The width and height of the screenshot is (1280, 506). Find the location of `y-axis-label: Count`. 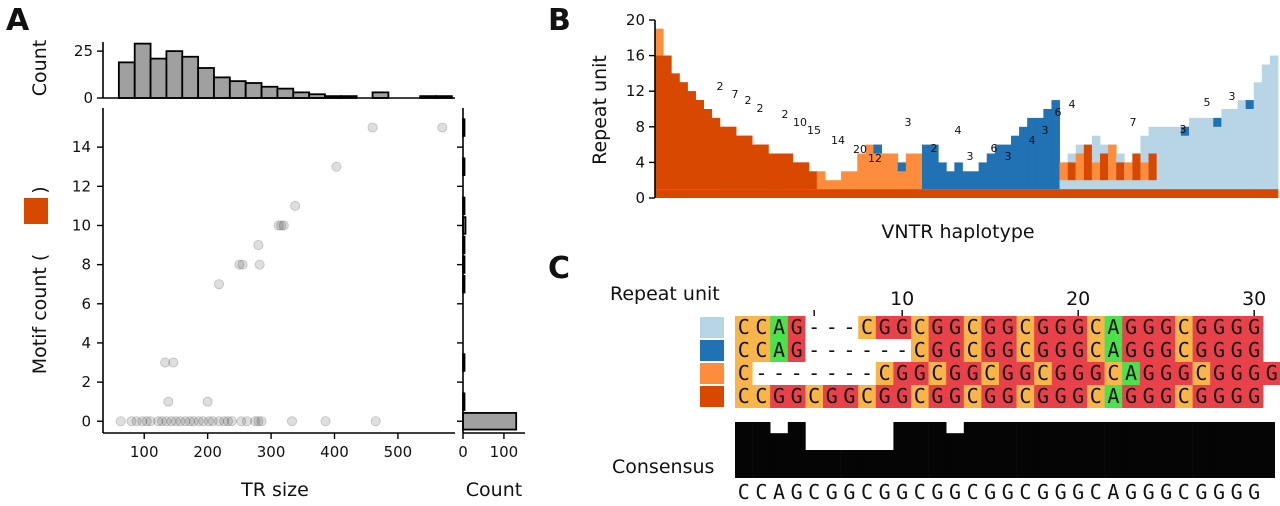

y-axis-label: Count is located at coordinates (40, 68).